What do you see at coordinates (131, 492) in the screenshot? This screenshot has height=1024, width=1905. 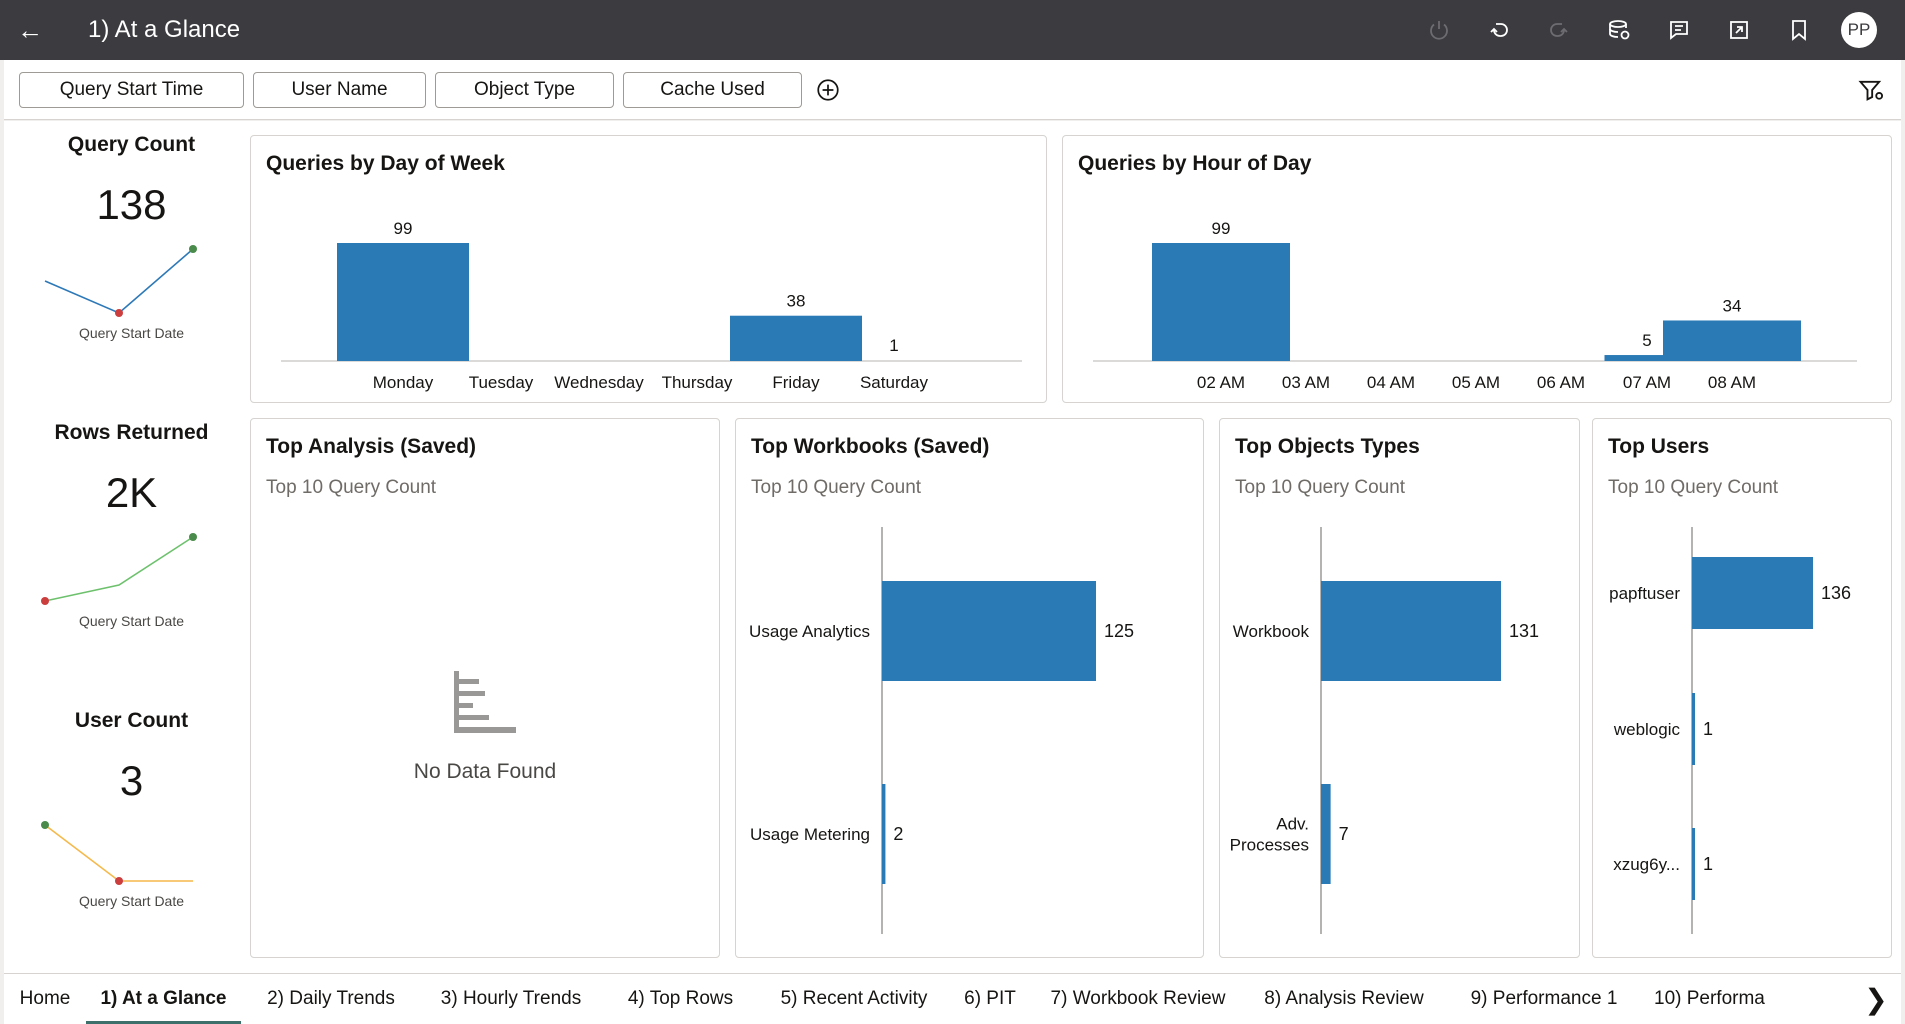 I see `kpi-value: 2K` at bounding box center [131, 492].